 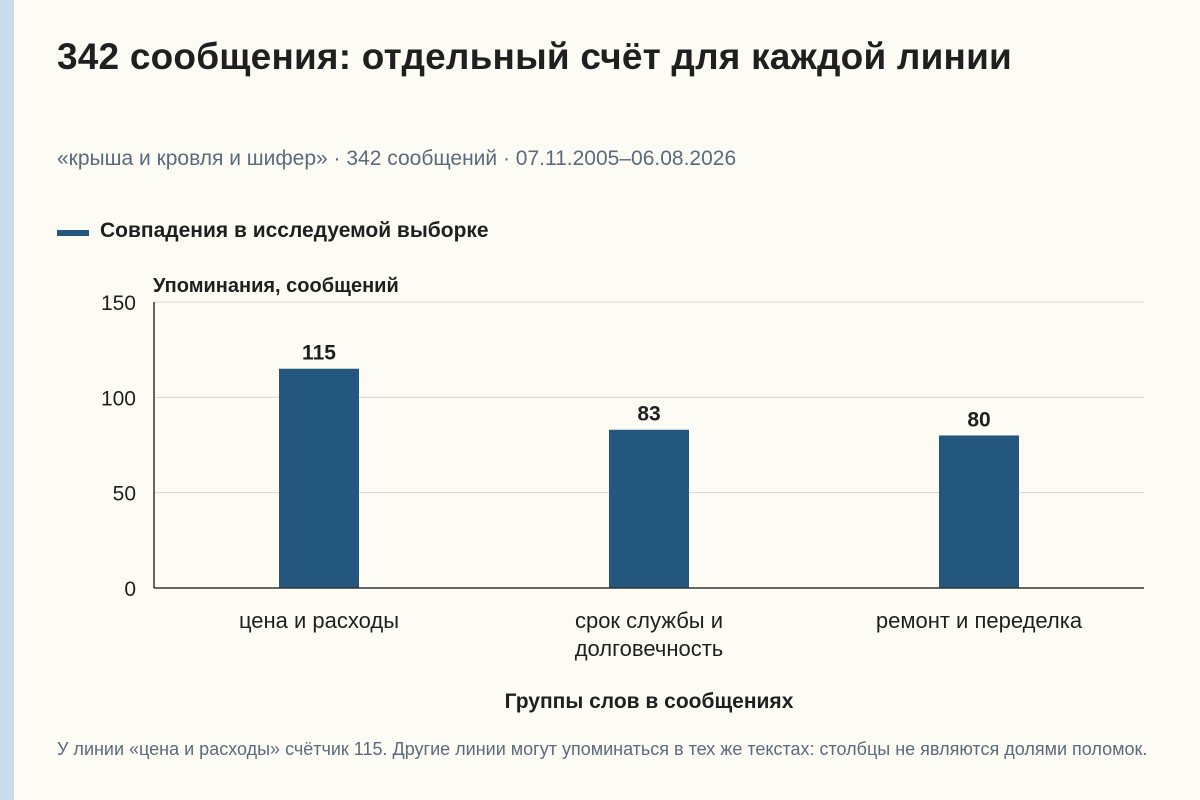 What do you see at coordinates (649, 620) in the screenshot?
I see `x-tick-label: срок службы и` at bounding box center [649, 620].